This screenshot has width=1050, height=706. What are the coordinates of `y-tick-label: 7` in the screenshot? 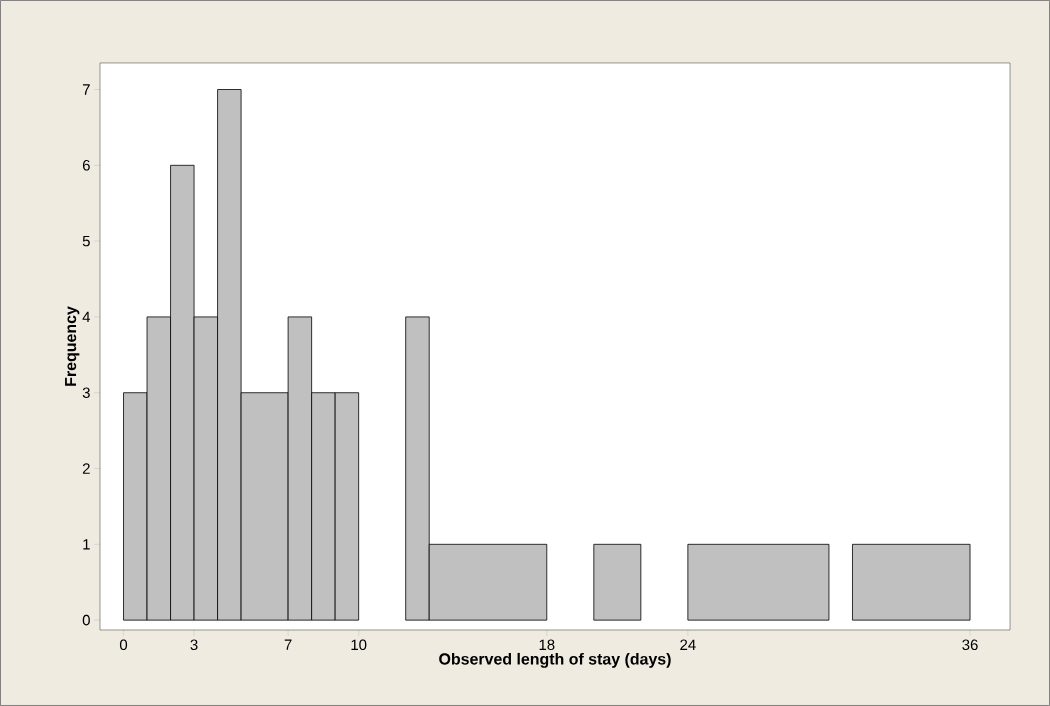 It's located at (86, 89).